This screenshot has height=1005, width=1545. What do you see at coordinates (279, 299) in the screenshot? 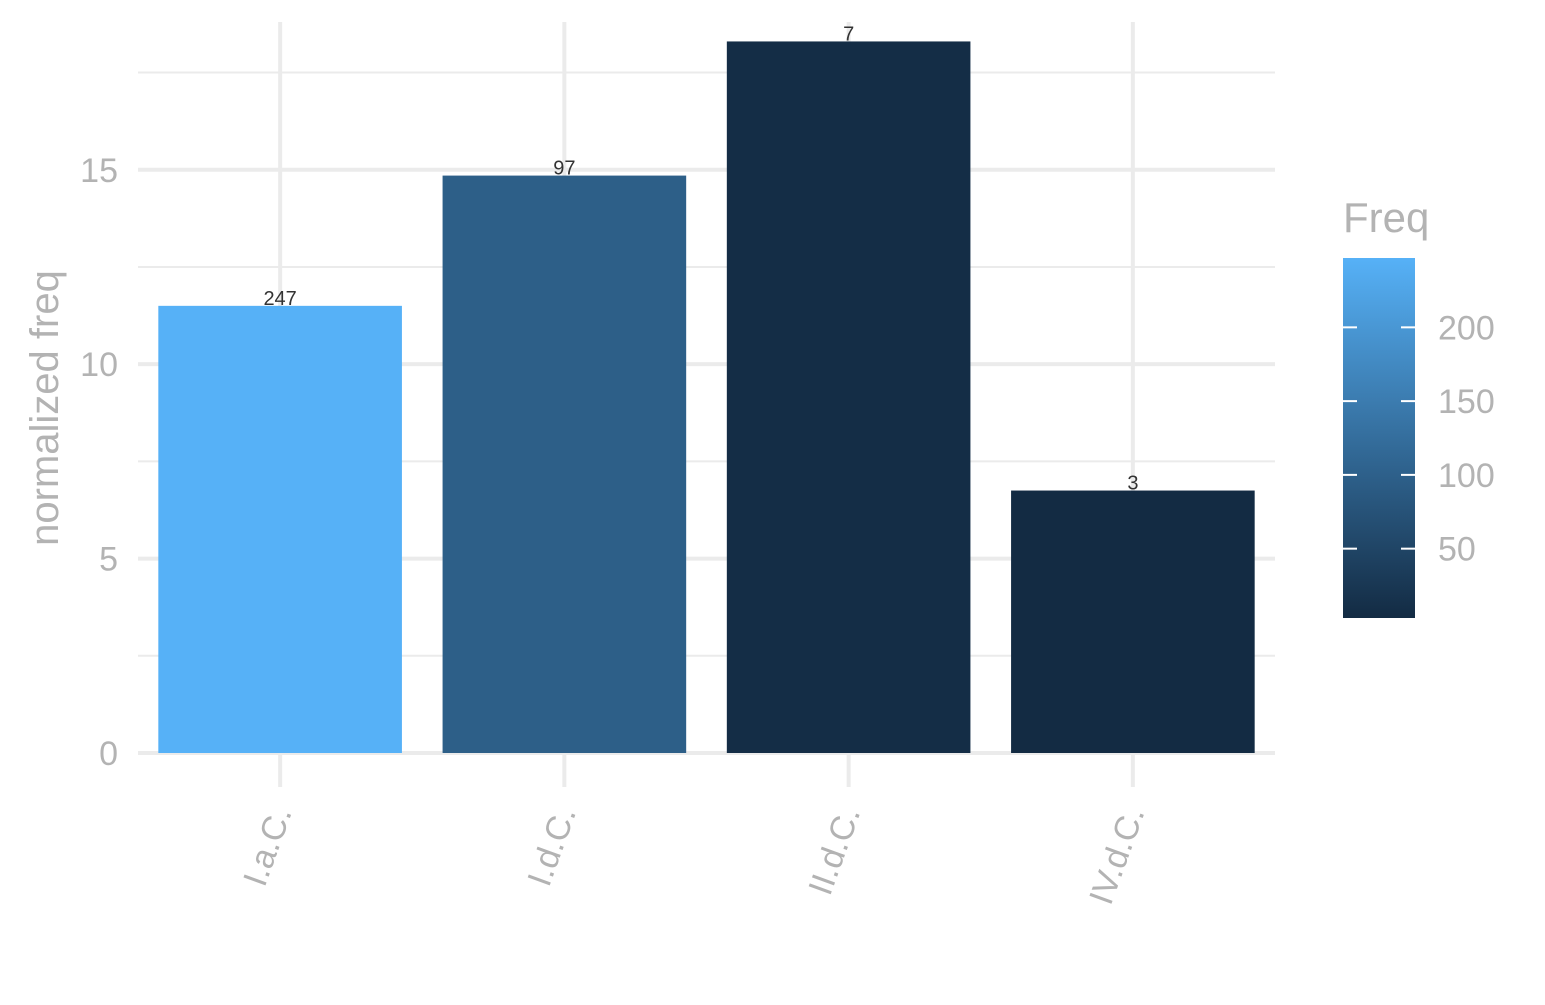
I see `bar-value-label: 247` at bounding box center [279, 299].